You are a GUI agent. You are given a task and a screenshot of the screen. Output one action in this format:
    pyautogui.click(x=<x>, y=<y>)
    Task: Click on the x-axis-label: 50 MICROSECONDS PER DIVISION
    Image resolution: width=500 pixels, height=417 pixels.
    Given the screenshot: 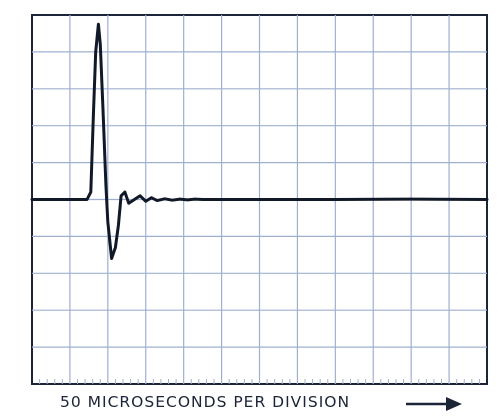 What is the action you would take?
    pyautogui.click(x=205, y=402)
    